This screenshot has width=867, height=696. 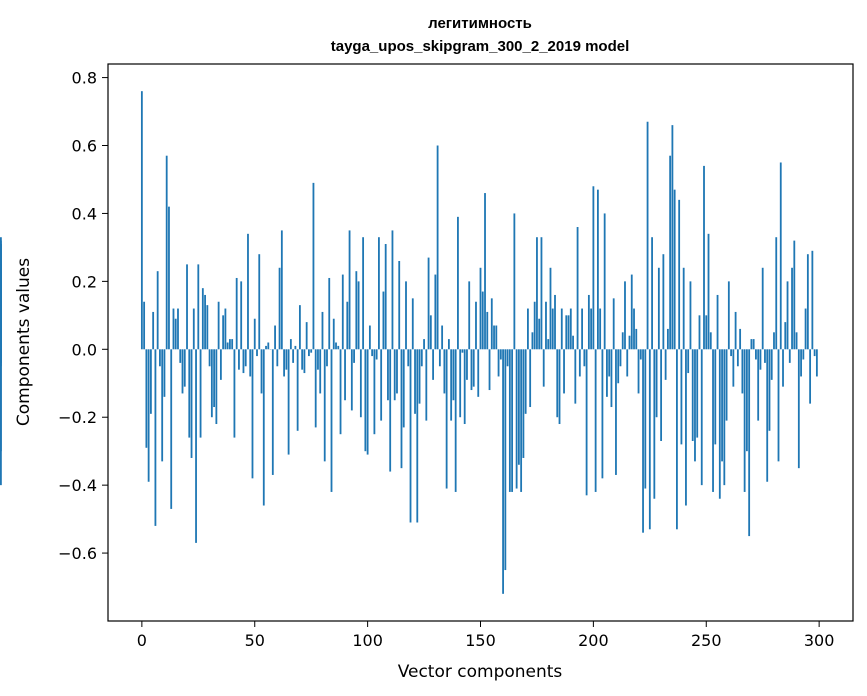 What do you see at coordinates (819, 640) in the screenshot?
I see `x-tick-label: 300` at bounding box center [819, 640].